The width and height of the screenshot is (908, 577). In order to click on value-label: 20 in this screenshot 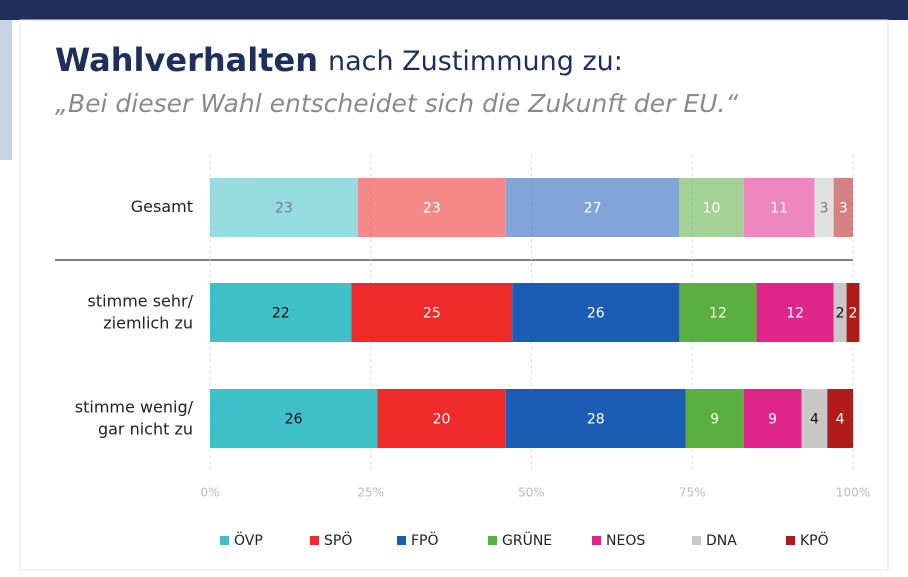, I will do `click(442, 420)`.